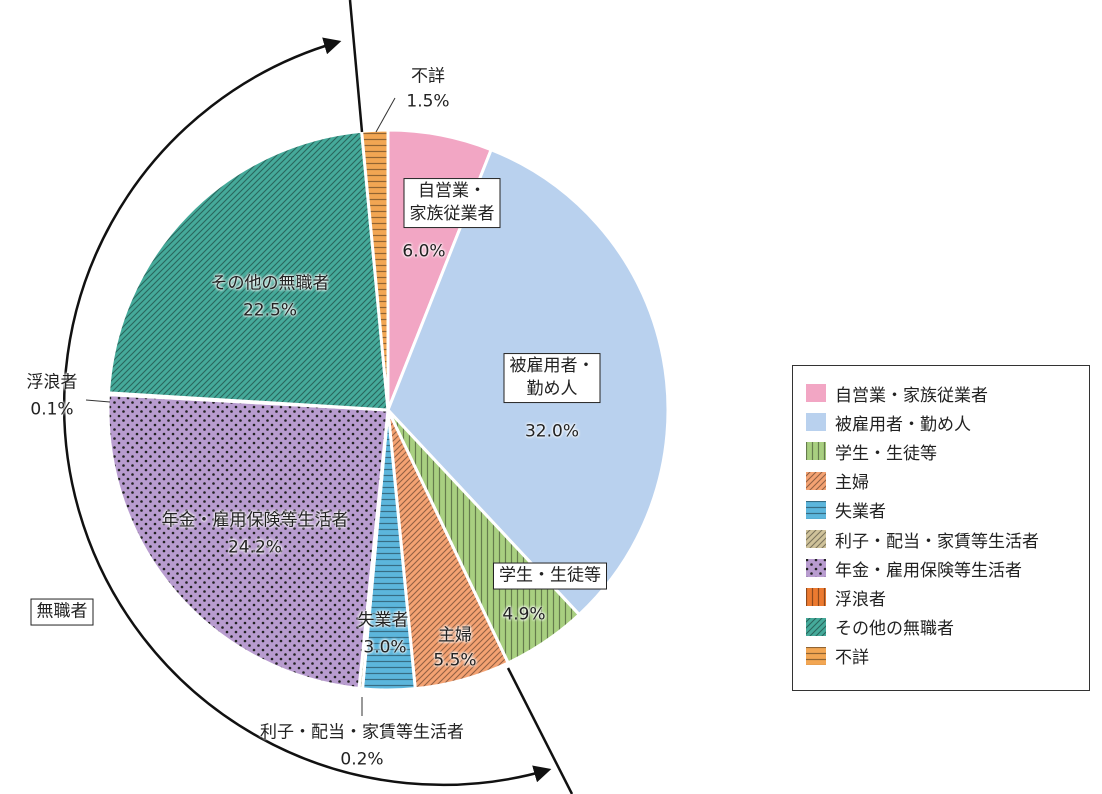  What do you see at coordinates (452, 203) in the screenshot?
I see `slice-label: 自営業・ 家族従業者` at bounding box center [452, 203].